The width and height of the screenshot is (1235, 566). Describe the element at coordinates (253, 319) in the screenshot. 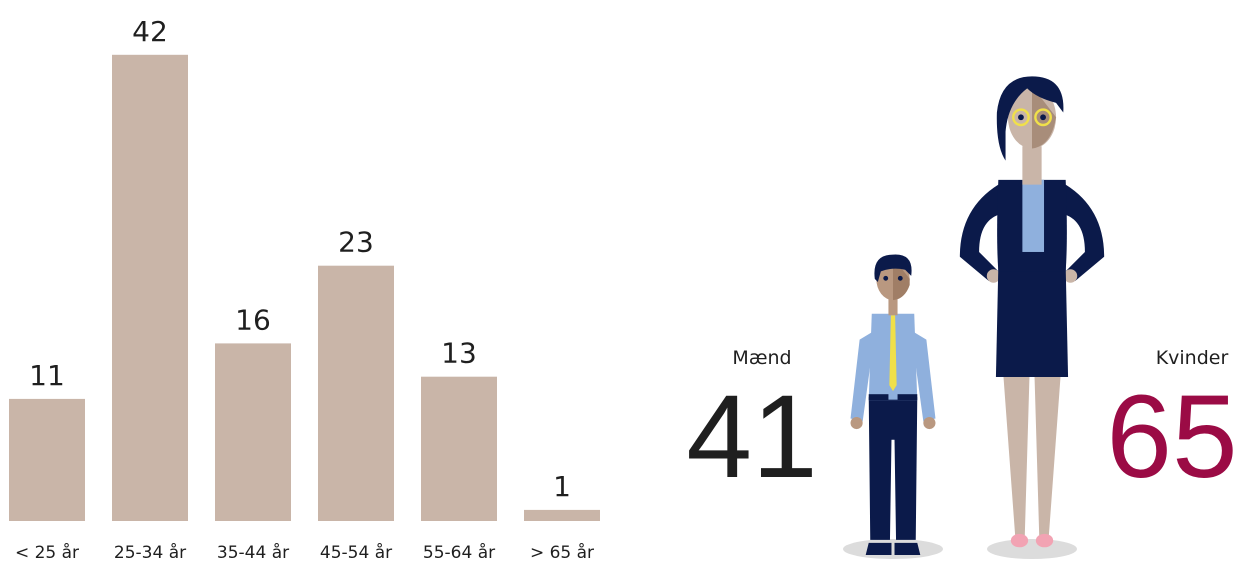

I see `data-label: 16` at that location.